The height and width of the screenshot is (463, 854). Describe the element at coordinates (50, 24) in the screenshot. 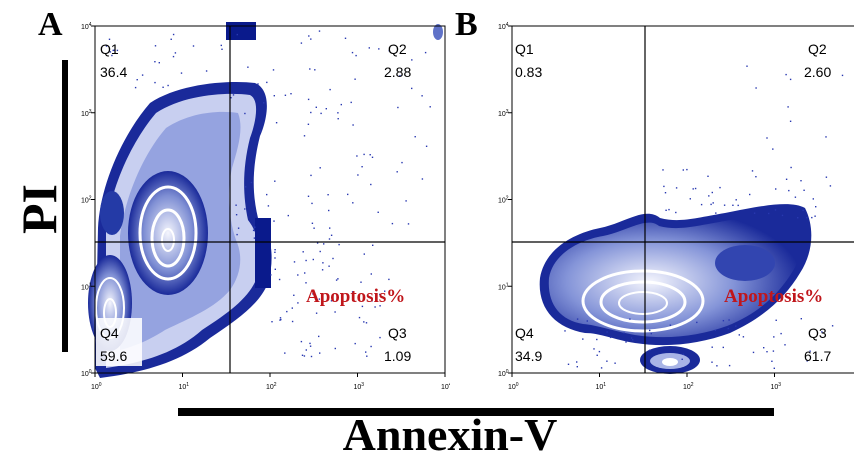

I see `panel-a-letter: A` at that location.